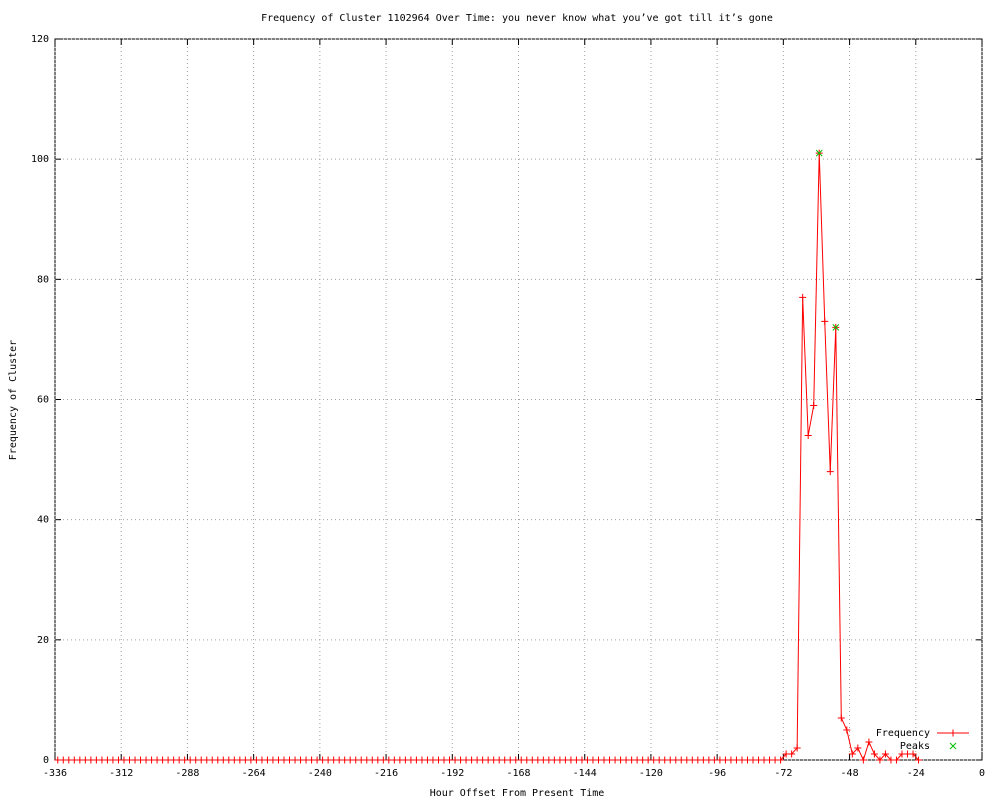 This screenshot has height=800, width=1000. I want to click on y-tick-label: 80, so click(43, 279).